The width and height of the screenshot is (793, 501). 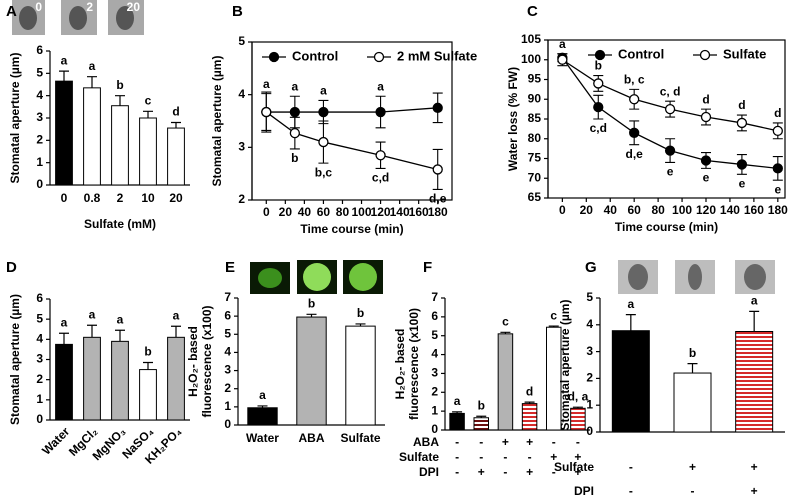 I want to click on legend-label: Control, so click(x=315, y=55).